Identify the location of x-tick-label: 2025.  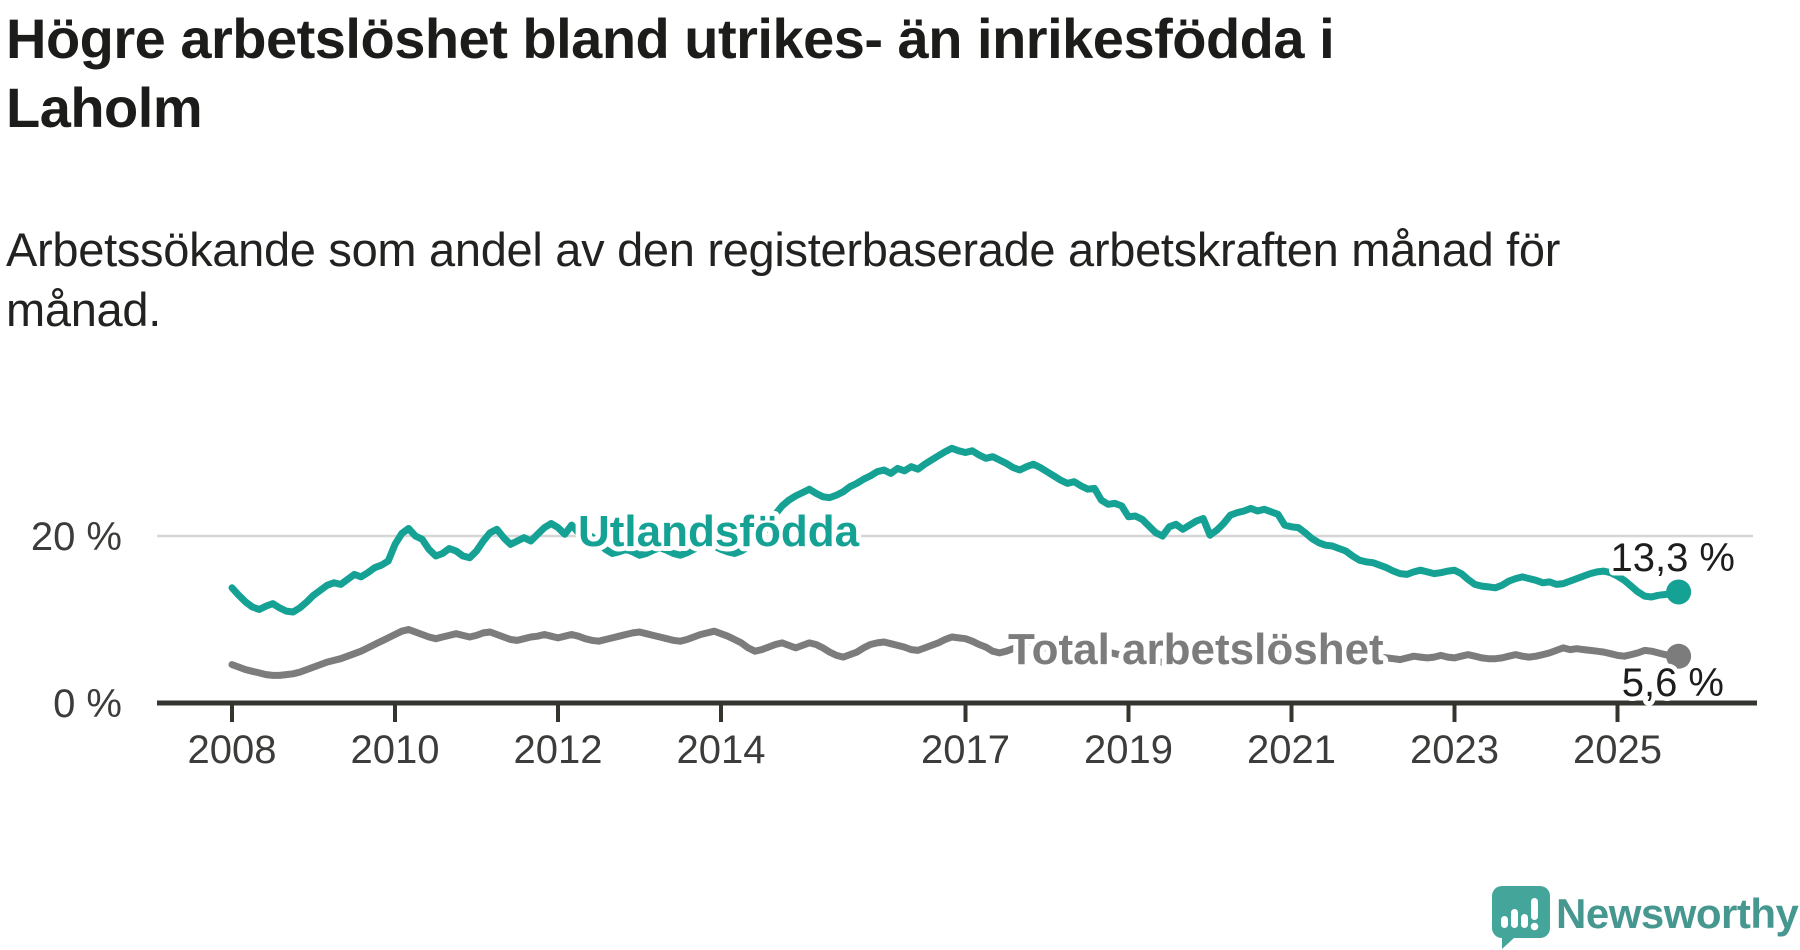
(1617, 750).